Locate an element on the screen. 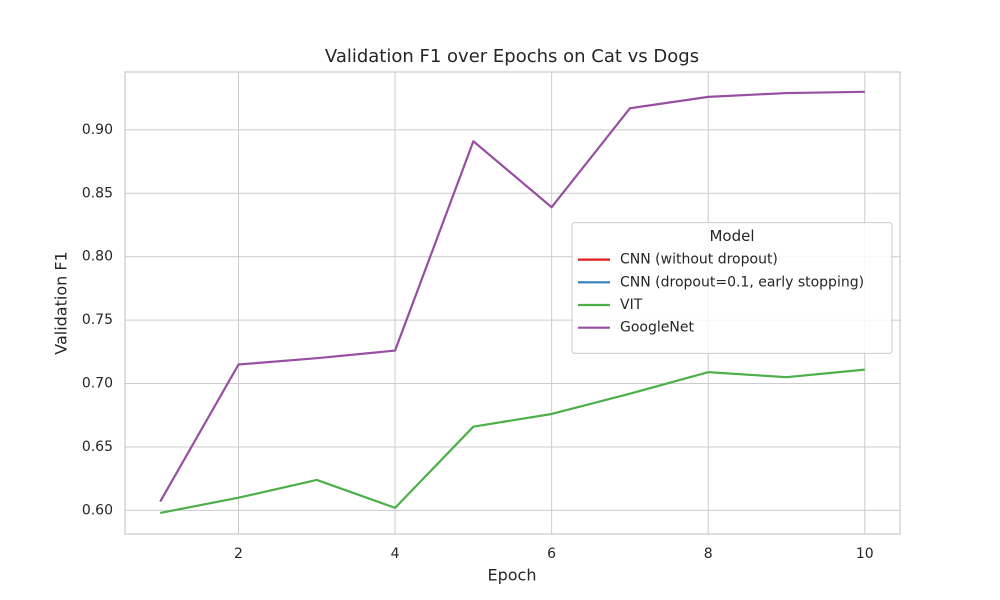 The width and height of the screenshot is (1000, 600). legend-label: CNN (without dropout) is located at coordinates (699, 260).